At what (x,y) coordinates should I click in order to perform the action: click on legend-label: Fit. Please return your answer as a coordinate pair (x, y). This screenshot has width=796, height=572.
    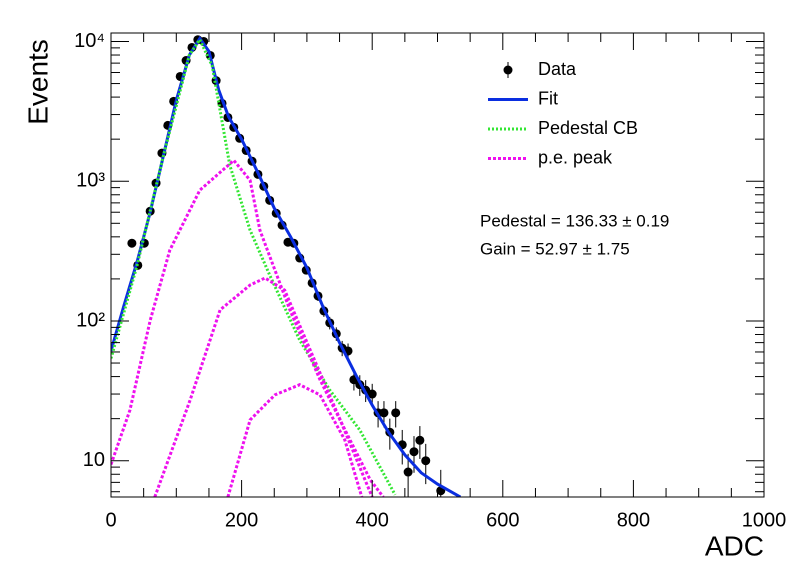
    Looking at the image, I should click on (548, 98).